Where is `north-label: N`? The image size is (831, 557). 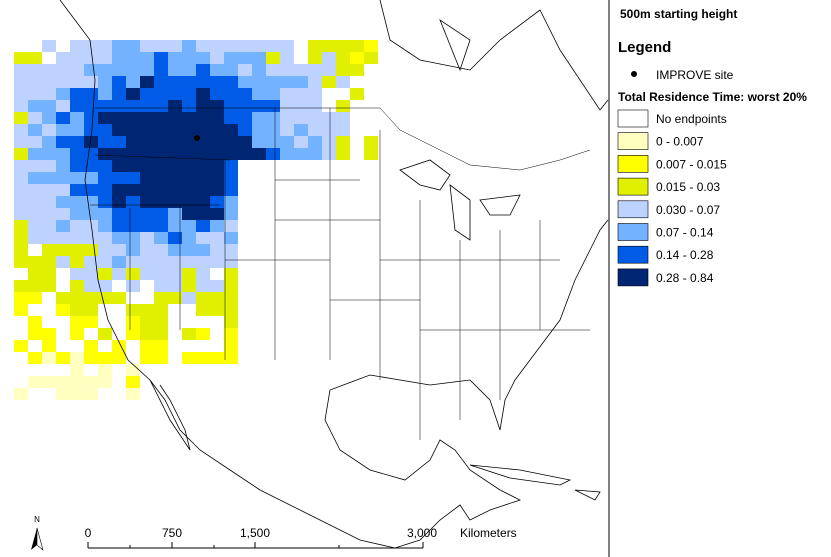 north-label: N is located at coordinates (37, 519).